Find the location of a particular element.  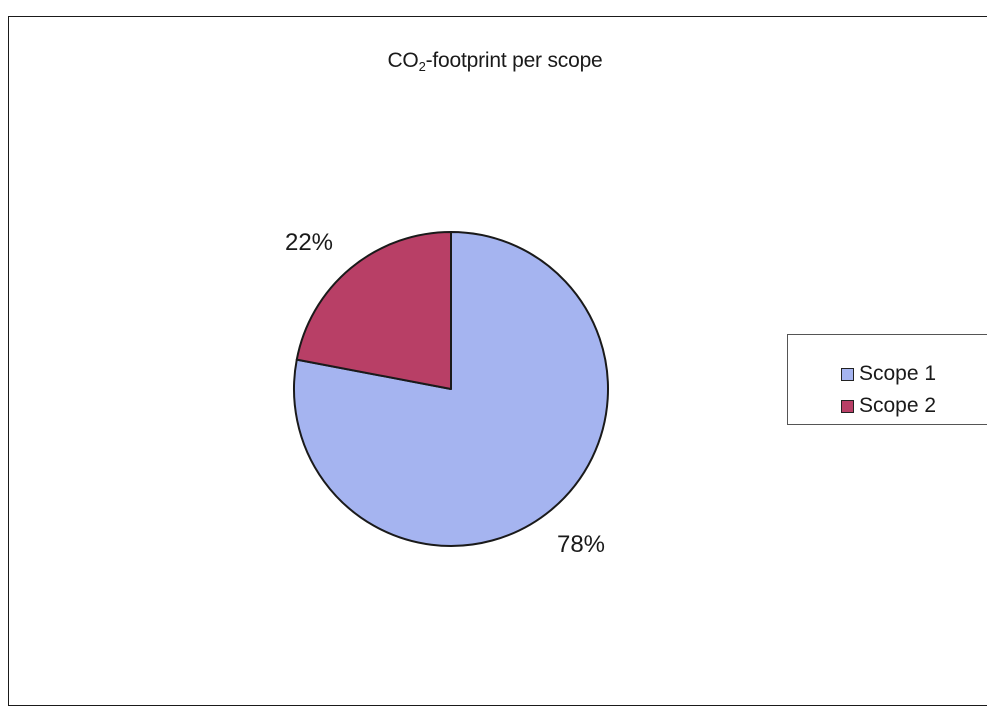

data-label-scope-2: 22% is located at coordinates (309, 242).